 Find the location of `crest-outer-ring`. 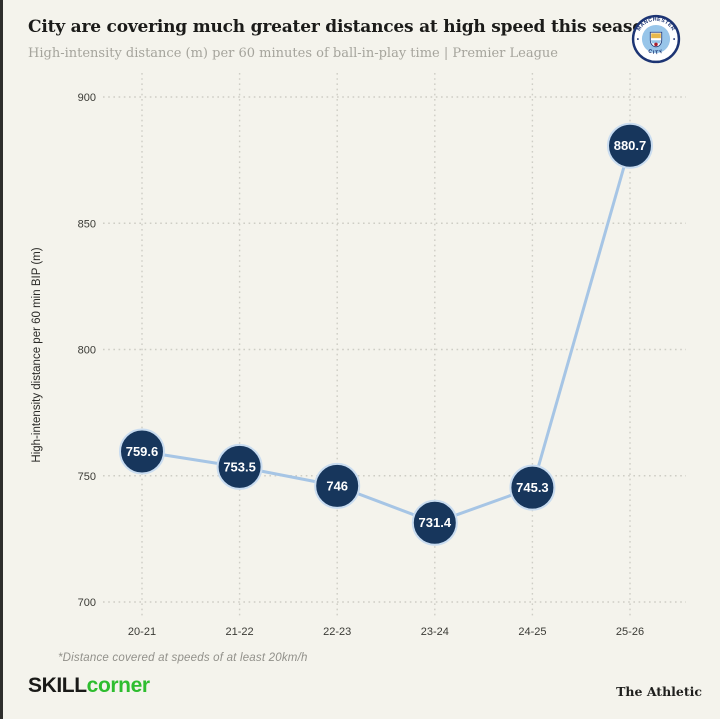

crest-outer-ring is located at coordinates (656, 39).